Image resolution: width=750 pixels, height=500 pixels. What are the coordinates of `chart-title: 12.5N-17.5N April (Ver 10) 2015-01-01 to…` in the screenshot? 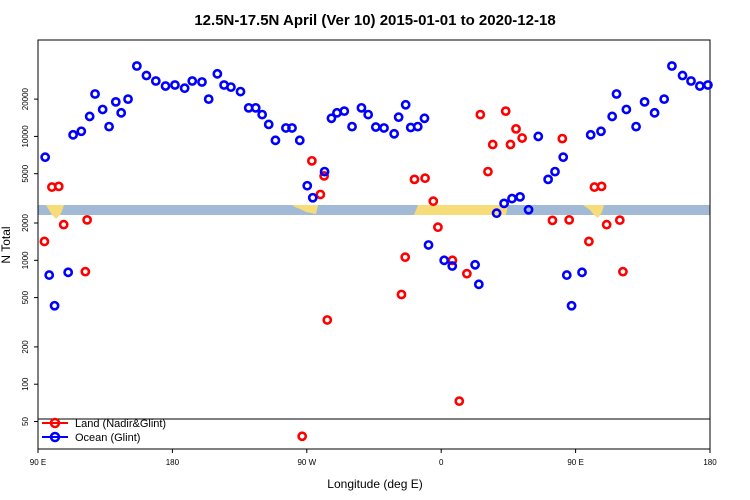 It's located at (374, 20).